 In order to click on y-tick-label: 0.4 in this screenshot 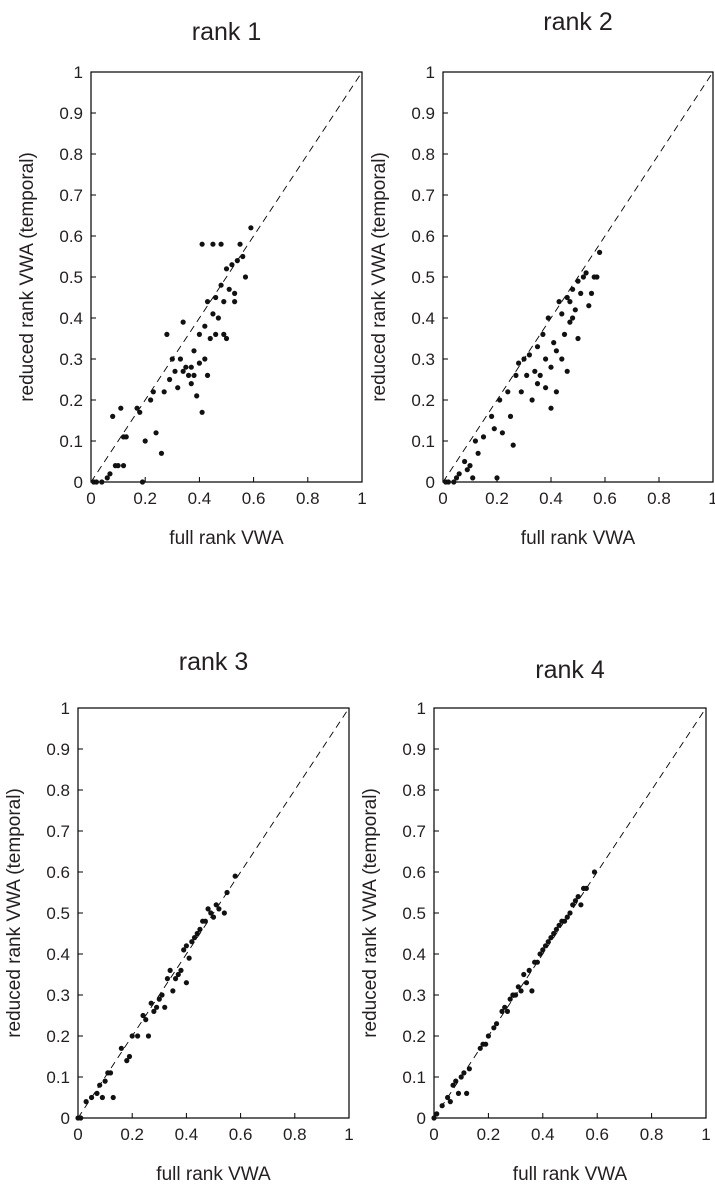, I will do `click(414, 954)`.